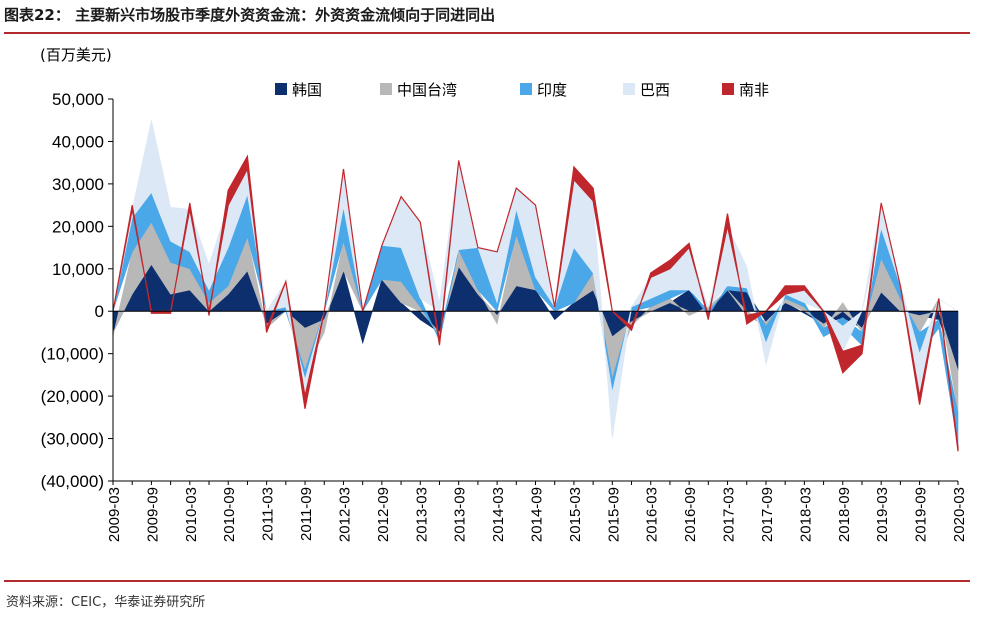  What do you see at coordinates (655, 90) in the screenshot?
I see `legend-label: 巴西` at bounding box center [655, 90].